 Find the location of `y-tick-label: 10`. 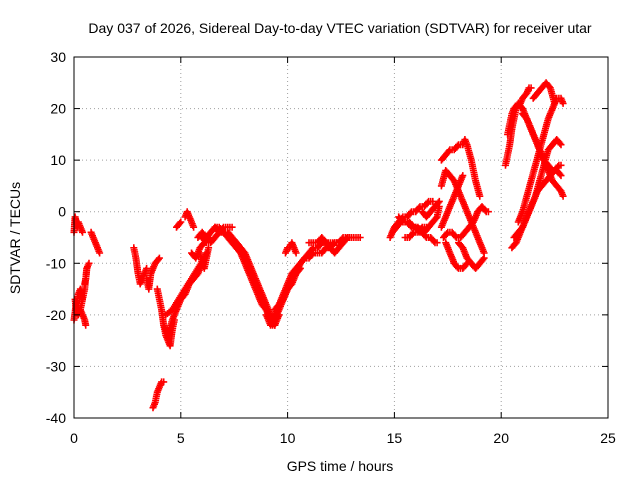

y-tick-label: 10 is located at coordinates (58, 160).